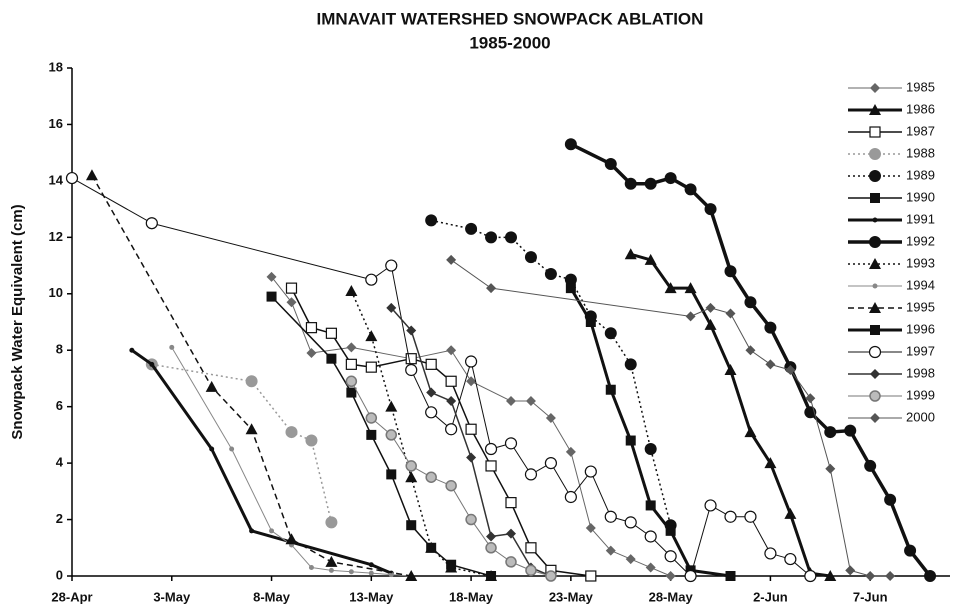  Describe the element at coordinates (509, 42) in the screenshot. I see `chart-subtitle: 1985-2000` at that location.